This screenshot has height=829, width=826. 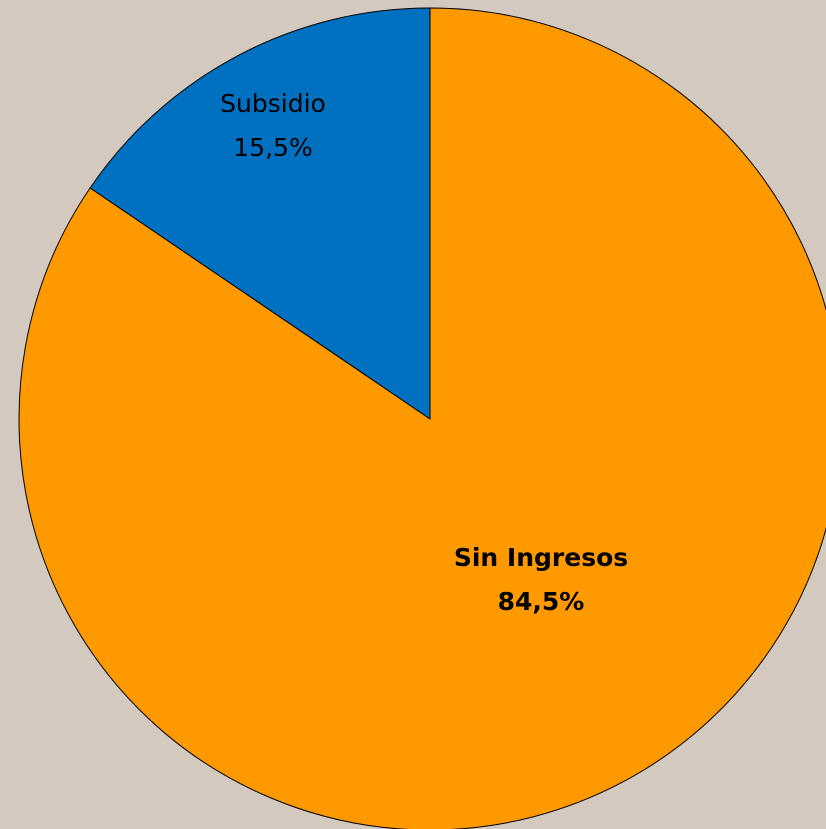 What do you see at coordinates (272, 147) in the screenshot?
I see `slice-value-subsidio: 15,5%` at bounding box center [272, 147].